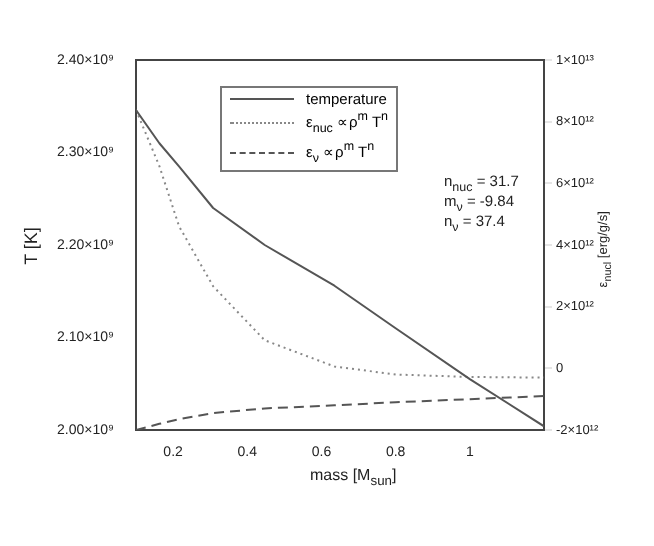 The image size is (654, 546). I want to click on y-axis-title: T [K], so click(30, 246).